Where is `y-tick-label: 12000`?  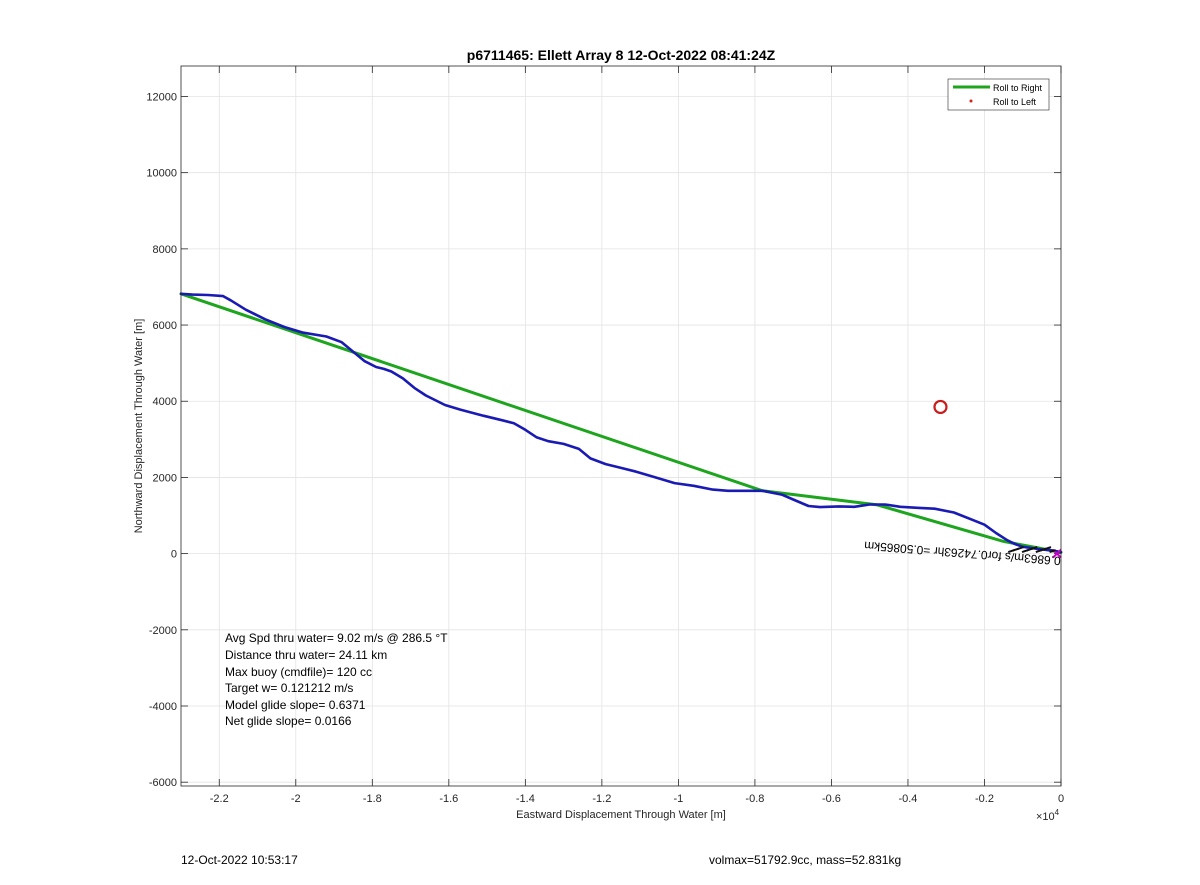
y-tick-label: 12000 is located at coordinates (161, 97).